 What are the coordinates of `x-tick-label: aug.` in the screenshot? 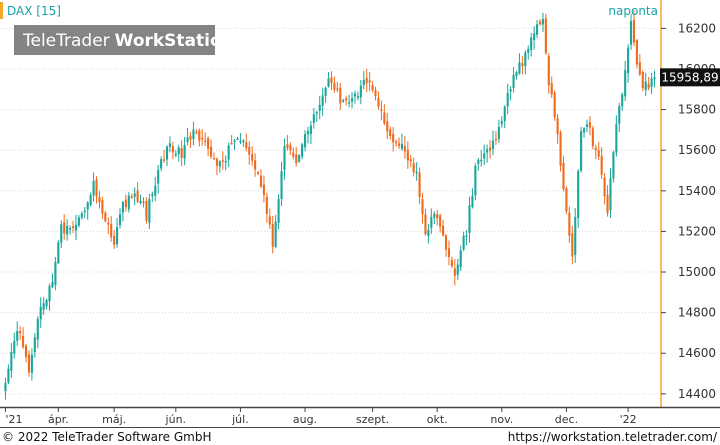 It's located at (305, 419).